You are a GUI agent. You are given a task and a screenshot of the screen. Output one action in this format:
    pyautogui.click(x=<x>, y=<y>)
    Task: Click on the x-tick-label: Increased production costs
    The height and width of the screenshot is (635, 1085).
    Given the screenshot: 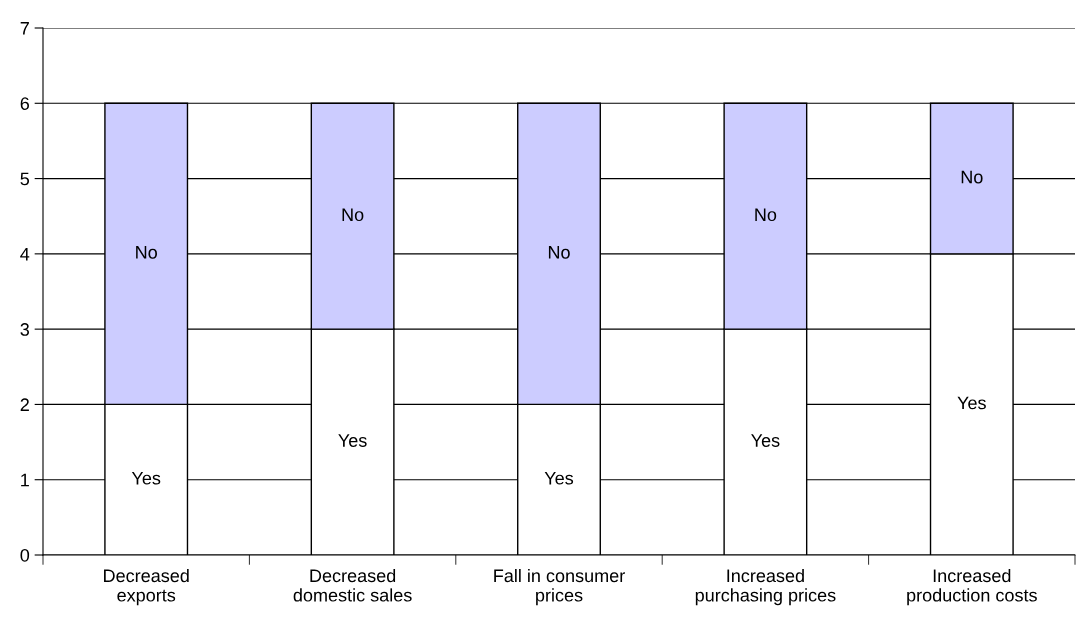 What is the action you would take?
    pyautogui.click(x=972, y=587)
    